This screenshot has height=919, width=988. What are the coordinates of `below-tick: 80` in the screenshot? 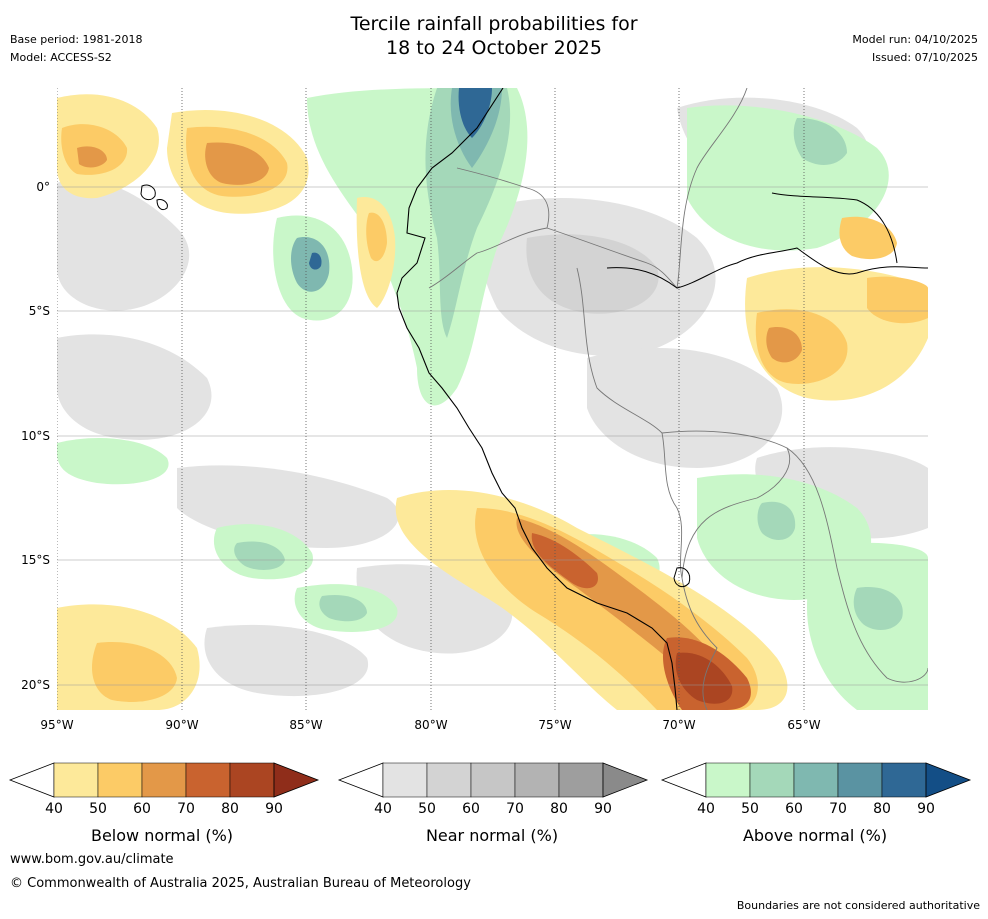 It's located at (230, 809).